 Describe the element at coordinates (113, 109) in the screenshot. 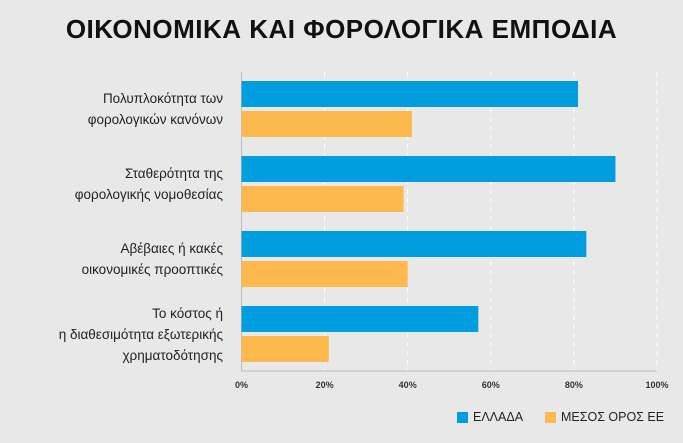

I see `category-label: Πολυπλοκότητα των φορολογικών κανόνων` at that location.